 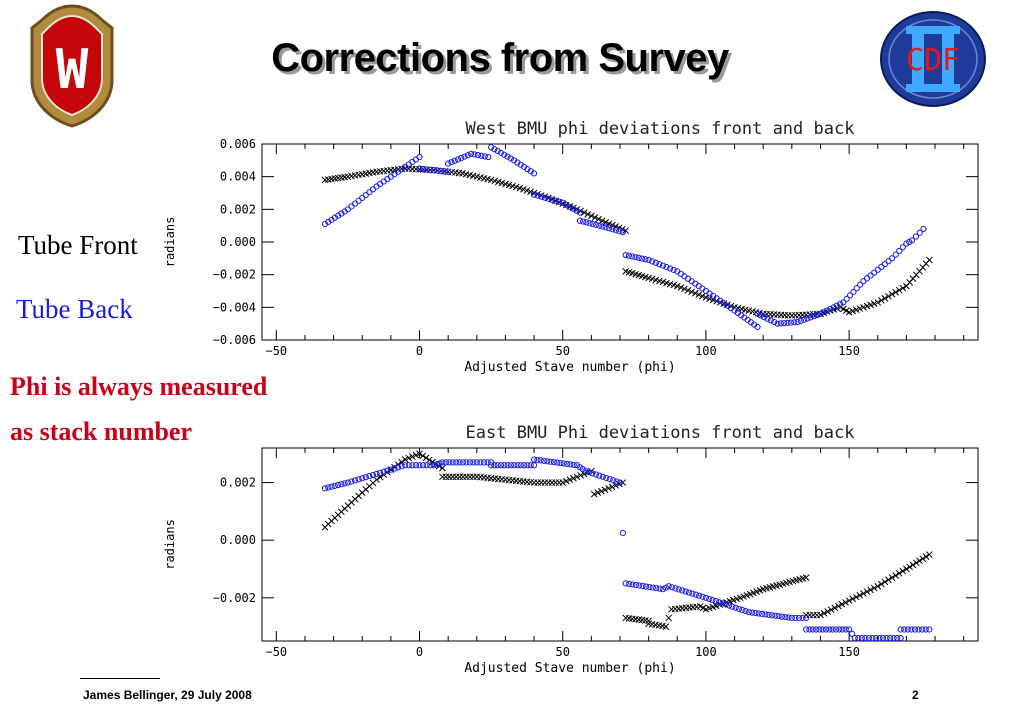 What do you see at coordinates (78, 245) in the screenshot?
I see `legend-tube-front: Tube Front` at bounding box center [78, 245].